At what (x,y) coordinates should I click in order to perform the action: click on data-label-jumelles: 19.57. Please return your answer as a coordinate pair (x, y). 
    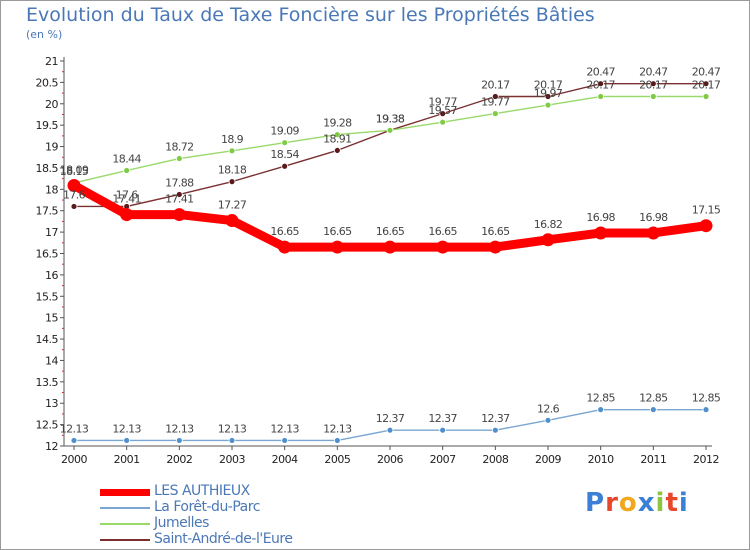
    Looking at the image, I should click on (442, 110).